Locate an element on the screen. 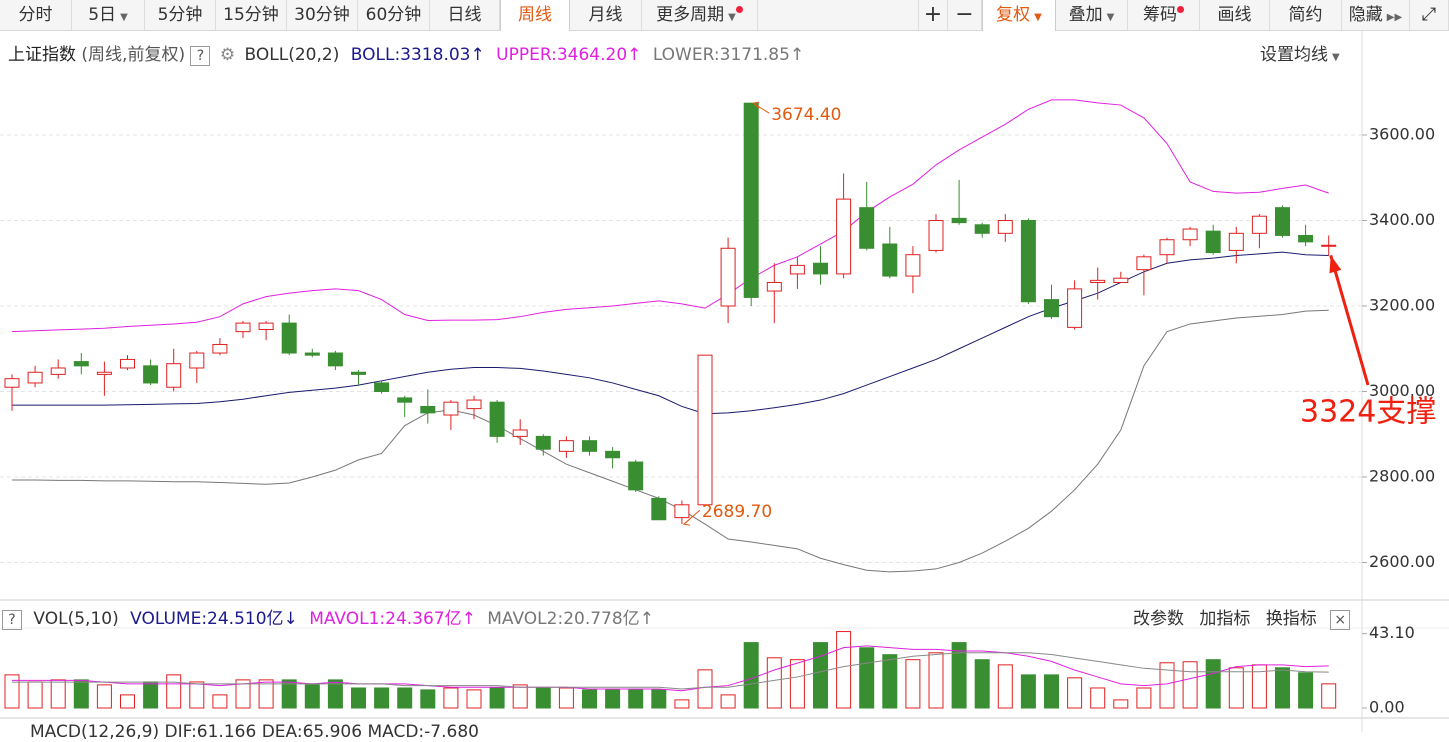  tab-selected: 复权 ▼ is located at coordinates (1019, 15).